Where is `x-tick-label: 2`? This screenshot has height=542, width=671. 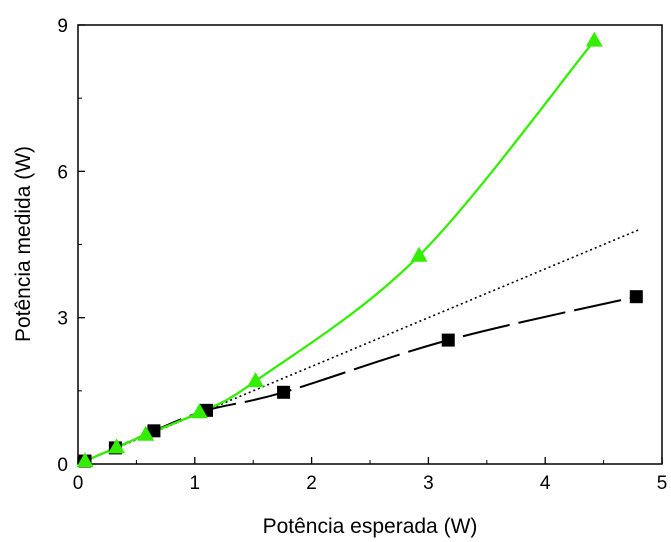 x-tick-label: 2 is located at coordinates (311, 483).